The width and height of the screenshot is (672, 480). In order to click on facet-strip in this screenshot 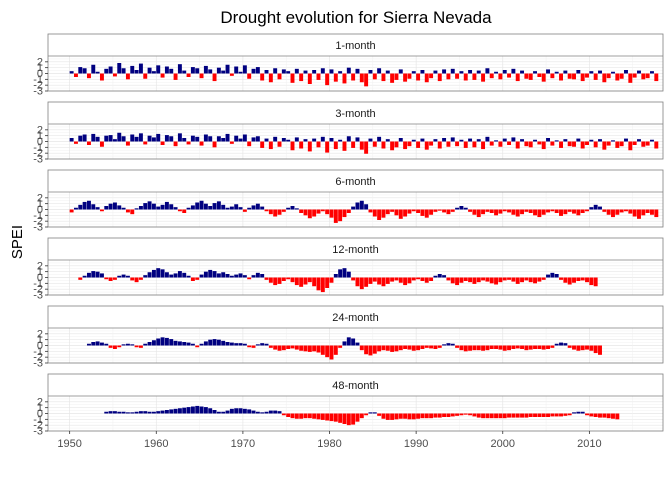, I will do `click(355, 45)`.